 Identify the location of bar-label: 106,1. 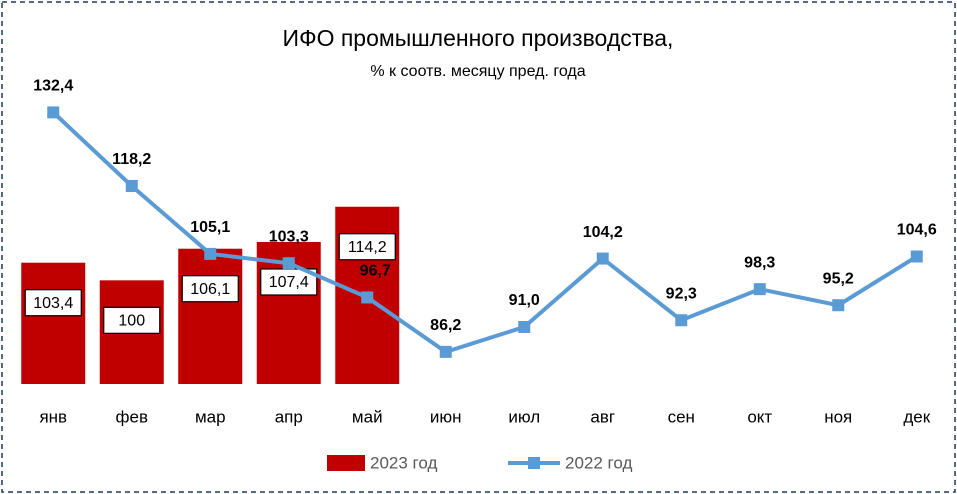
(210, 289).